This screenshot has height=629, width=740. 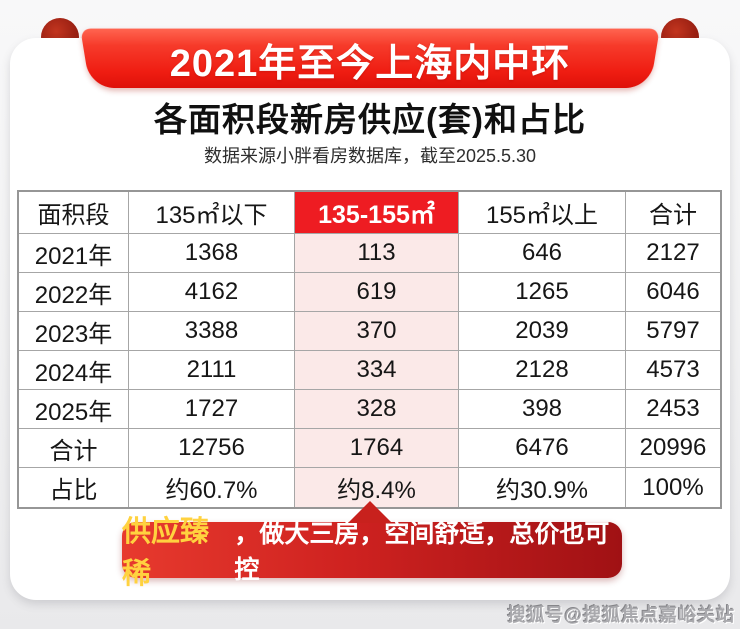 What do you see at coordinates (377, 409) in the screenshot?
I see `table-cell-highlighted: 328` at bounding box center [377, 409].